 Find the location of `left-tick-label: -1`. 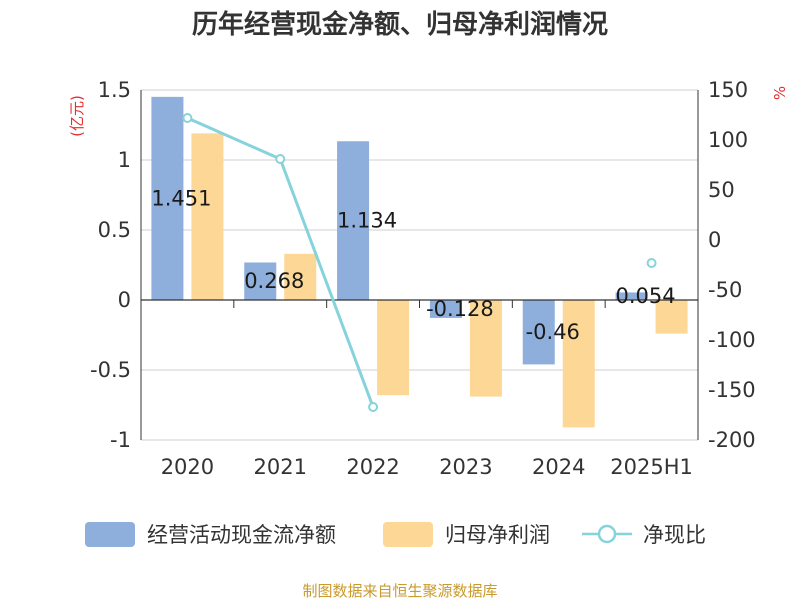

left-tick-label: -1 is located at coordinates (120, 440).